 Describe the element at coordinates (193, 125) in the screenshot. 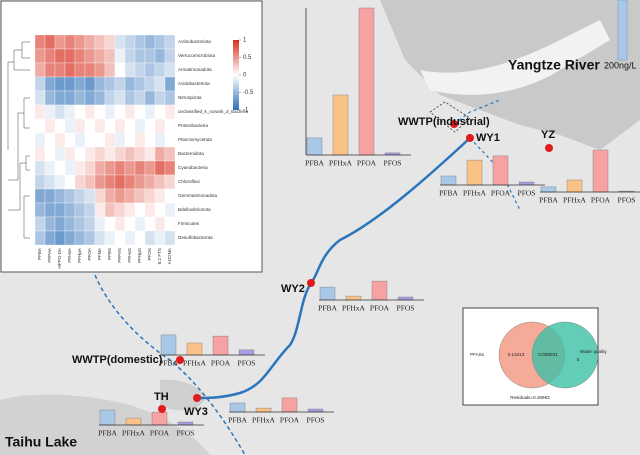

I see `heat-row-label: Proteobacteria` at that location.